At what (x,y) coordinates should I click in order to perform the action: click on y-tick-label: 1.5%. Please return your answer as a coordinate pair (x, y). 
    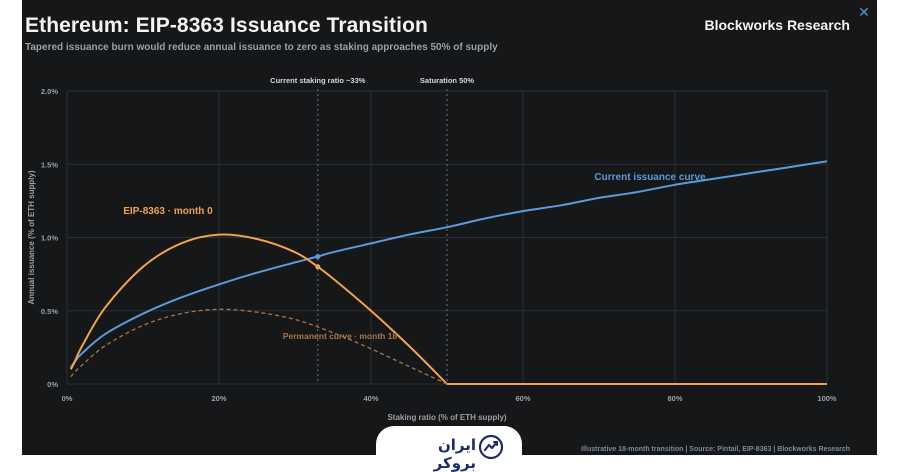
    Looking at the image, I should click on (49, 164).